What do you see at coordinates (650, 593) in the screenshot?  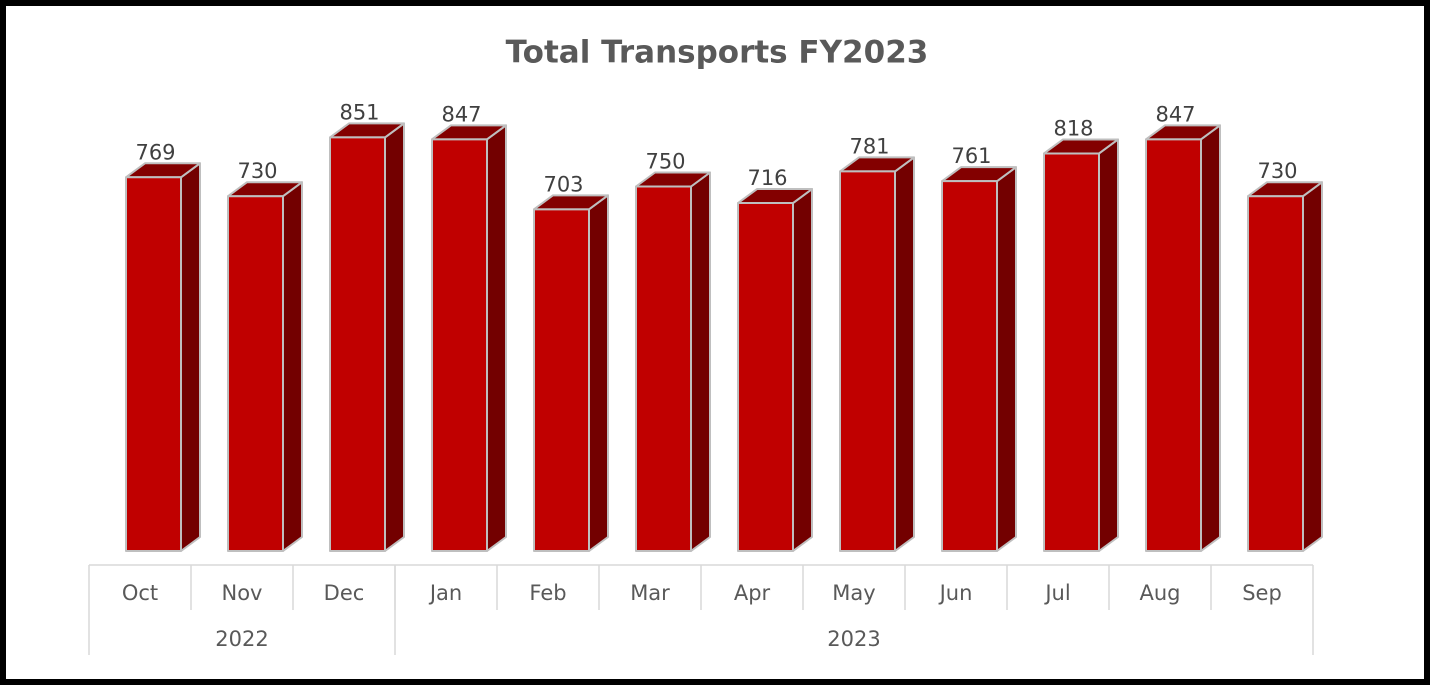 I see `x-tick-label: Mar` at bounding box center [650, 593].